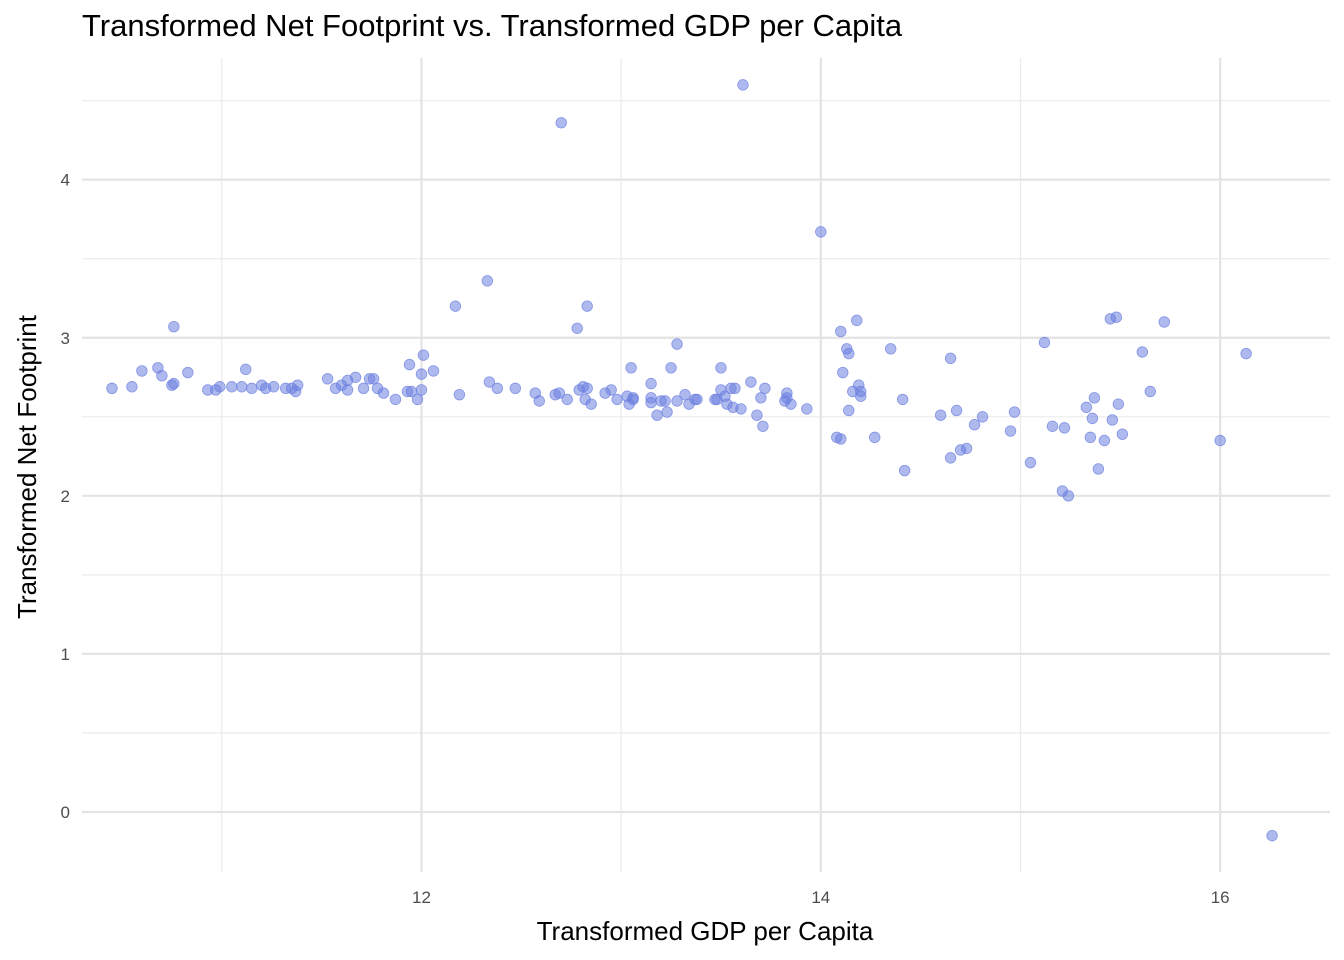 This screenshot has height=960, width=1344. I want to click on x-tick-label: 12, so click(421, 897).